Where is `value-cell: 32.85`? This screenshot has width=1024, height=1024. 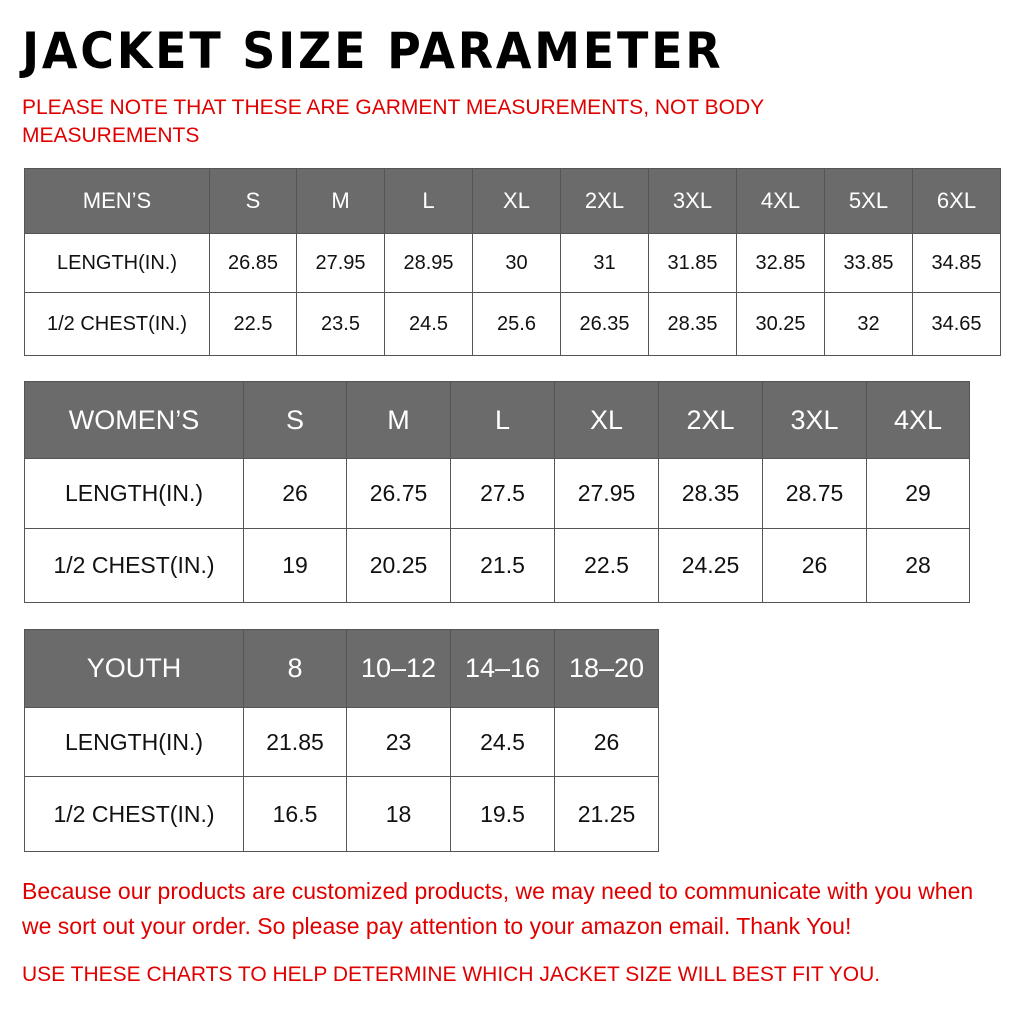
value-cell: 32.85 is located at coordinates (780, 263).